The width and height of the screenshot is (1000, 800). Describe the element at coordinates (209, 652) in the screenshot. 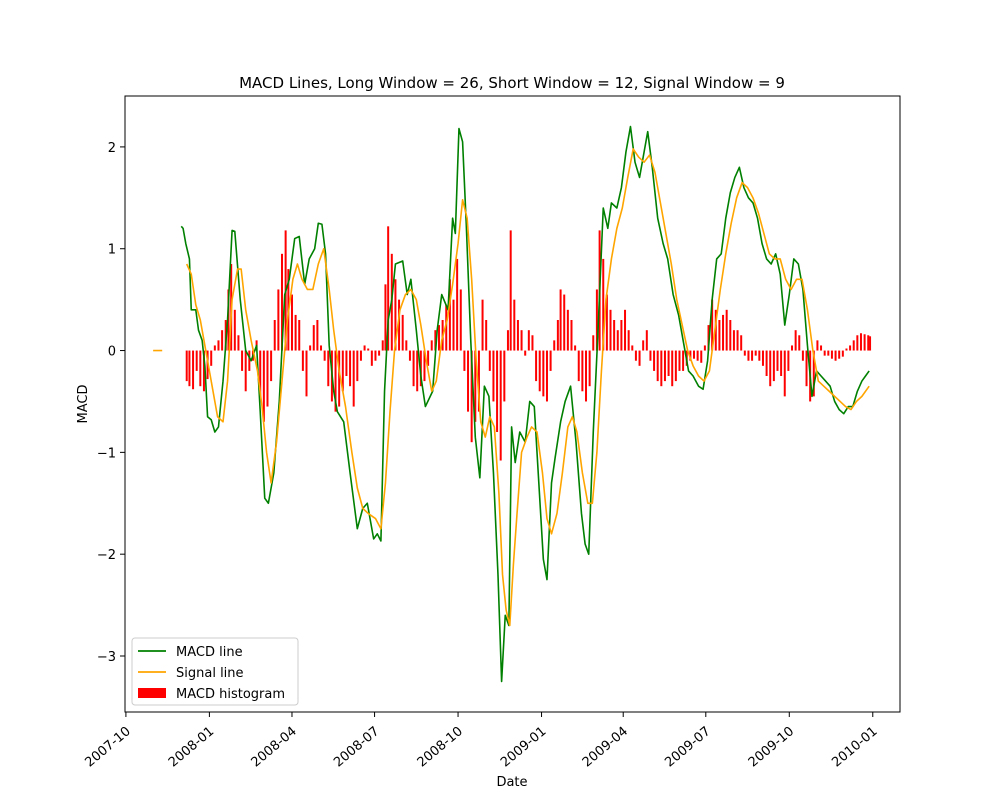

I see `legend-label: MACD line` at that location.